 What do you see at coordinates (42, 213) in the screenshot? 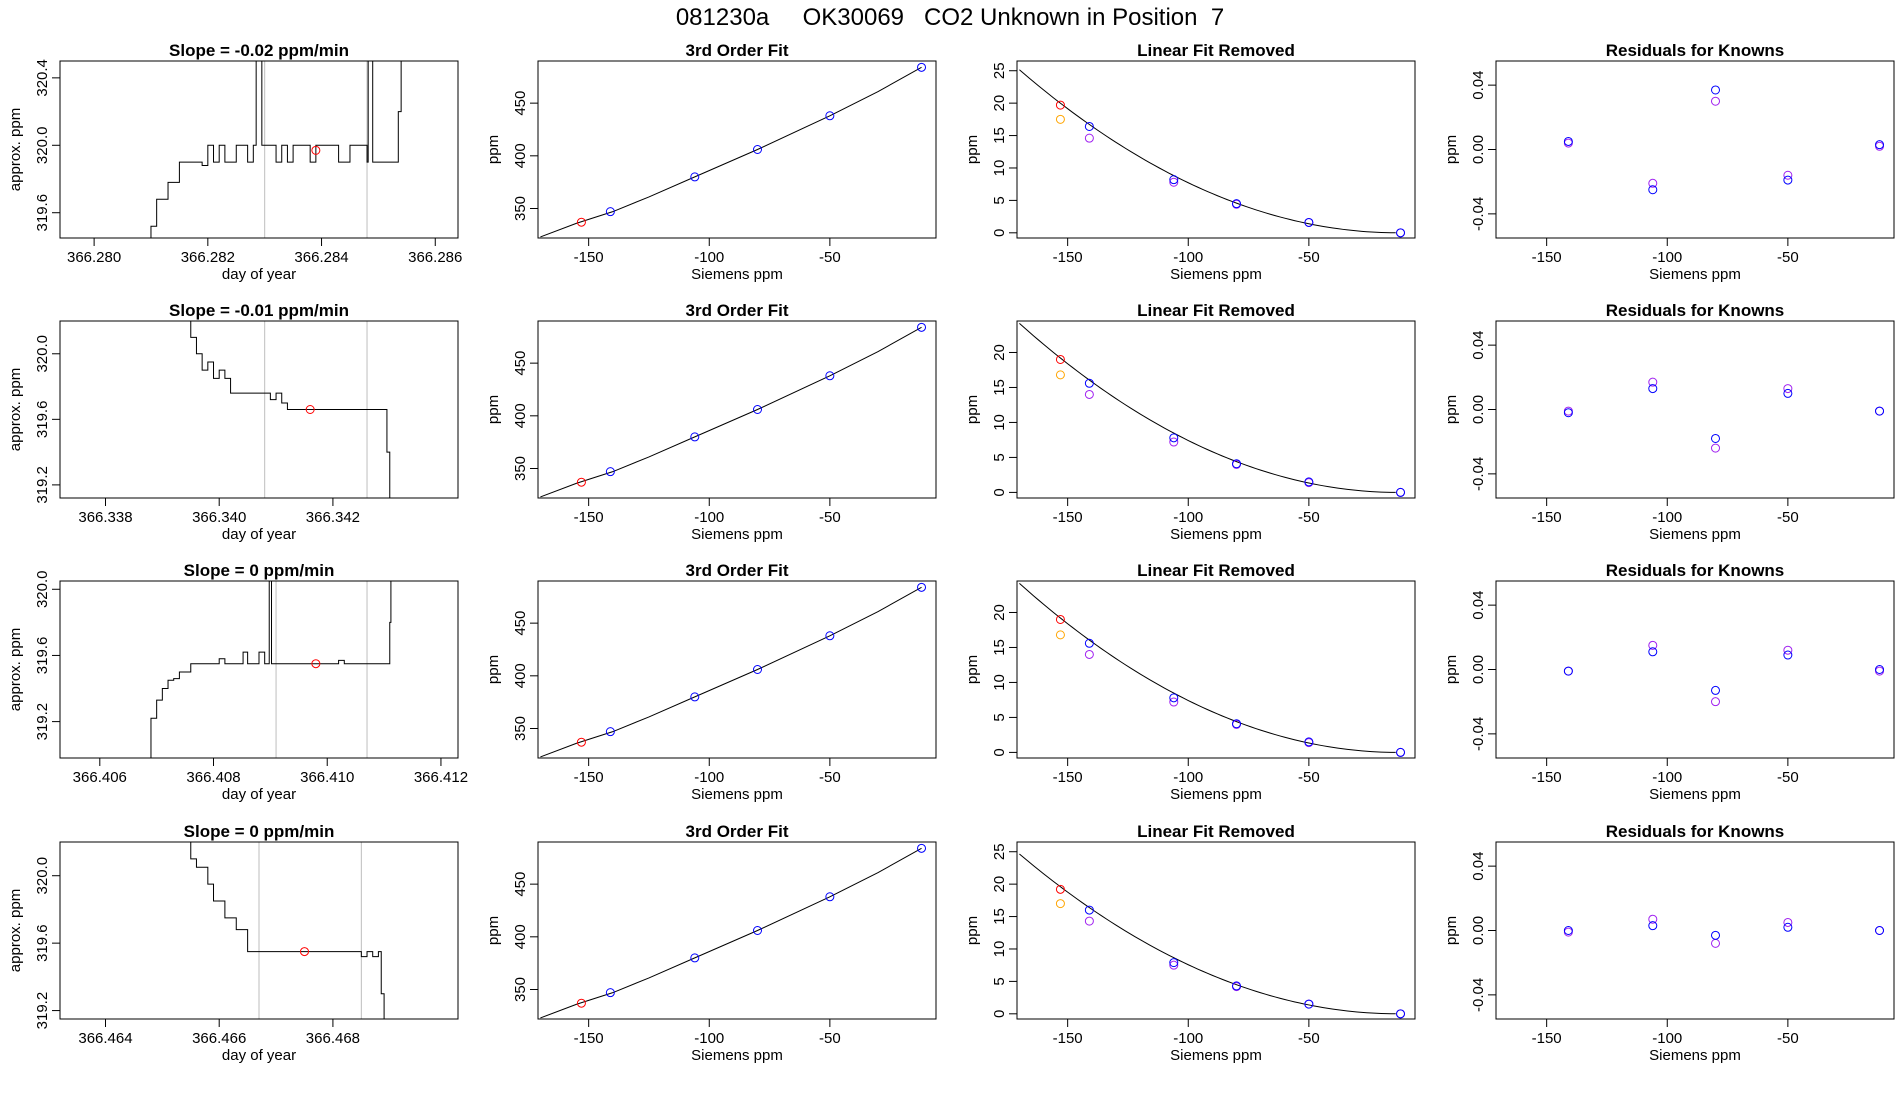
I see `y-tick-label: 319.6` at bounding box center [42, 213].